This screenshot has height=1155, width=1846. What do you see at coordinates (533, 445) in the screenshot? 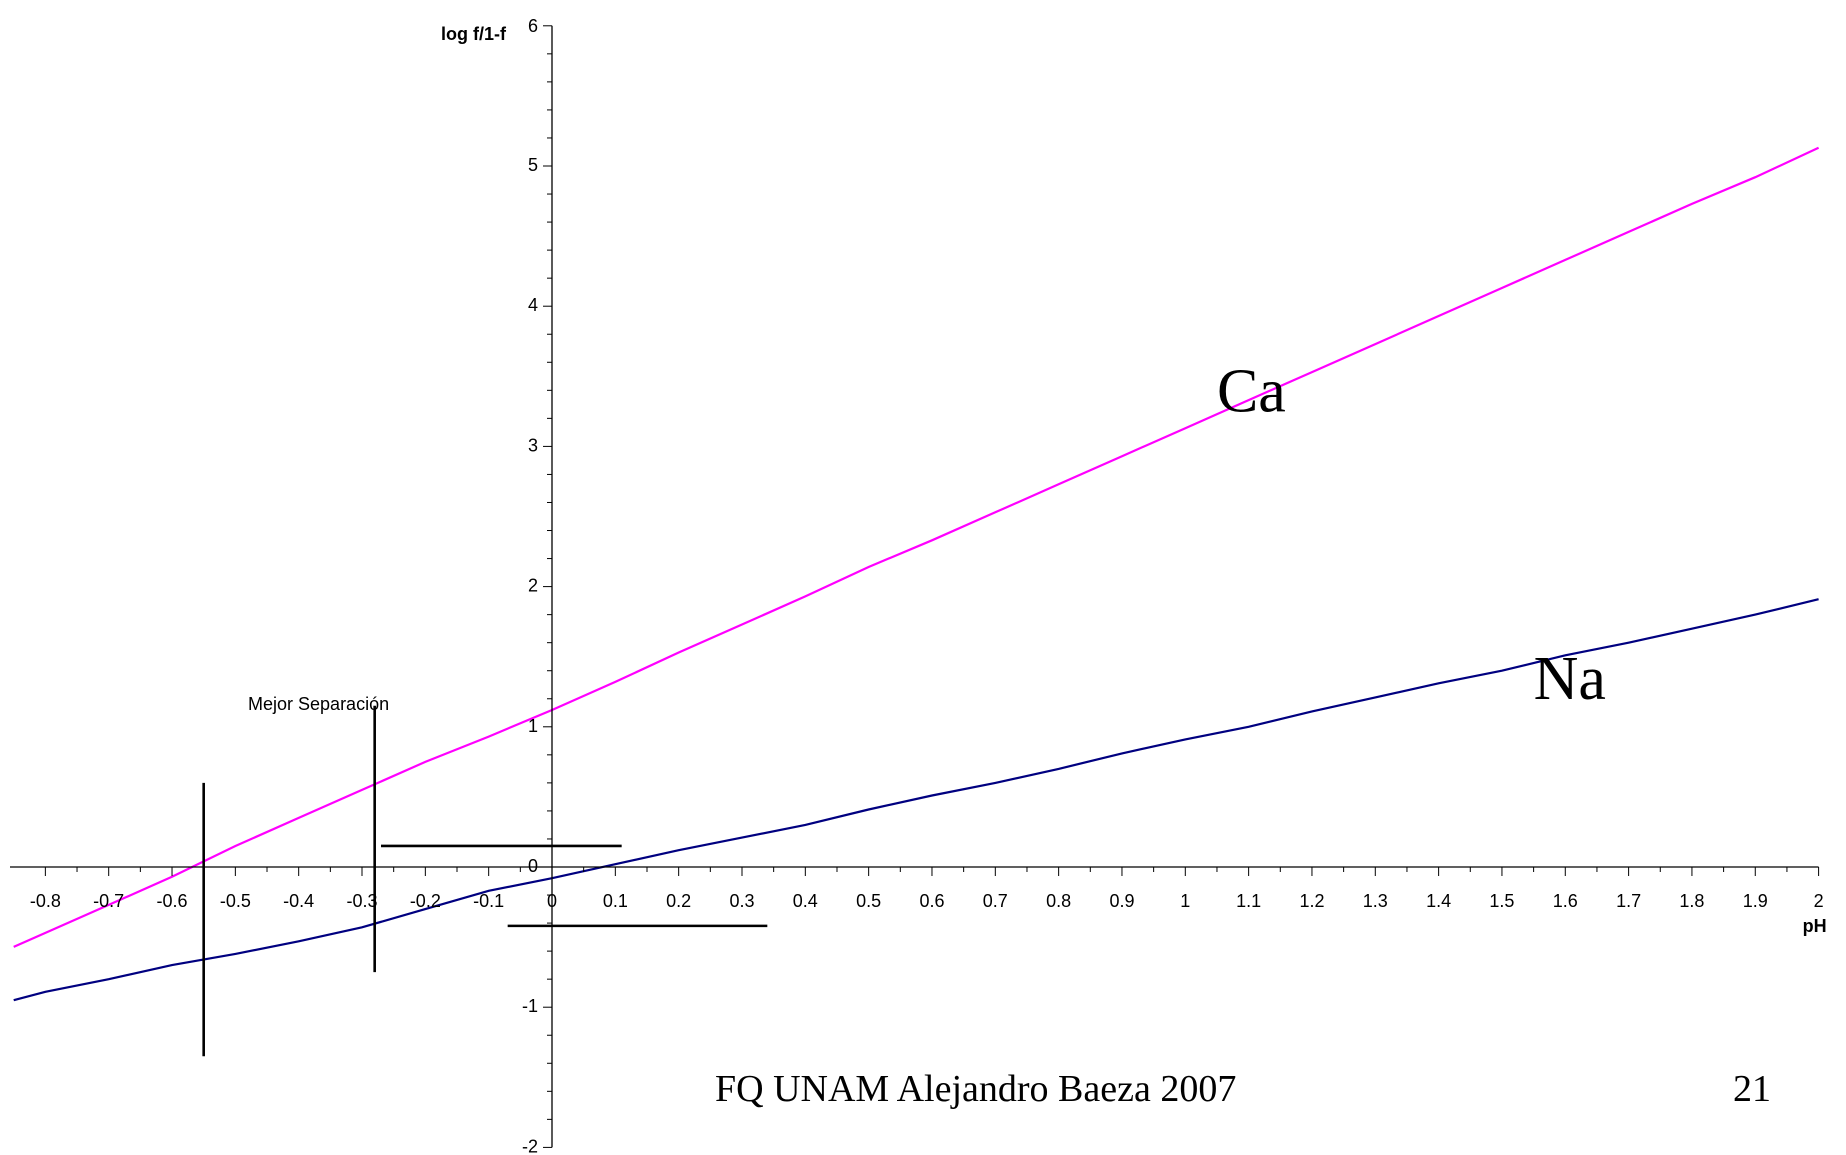
I see `y-tick-label: 3` at bounding box center [533, 445].